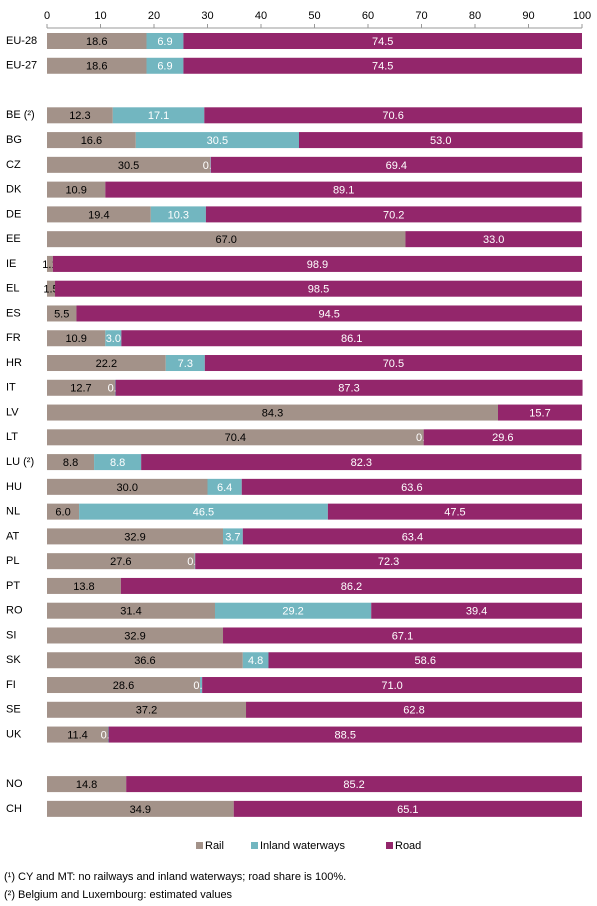 The image size is (597, 906). I want to click on data-label: 10.9, so click(75, 191).